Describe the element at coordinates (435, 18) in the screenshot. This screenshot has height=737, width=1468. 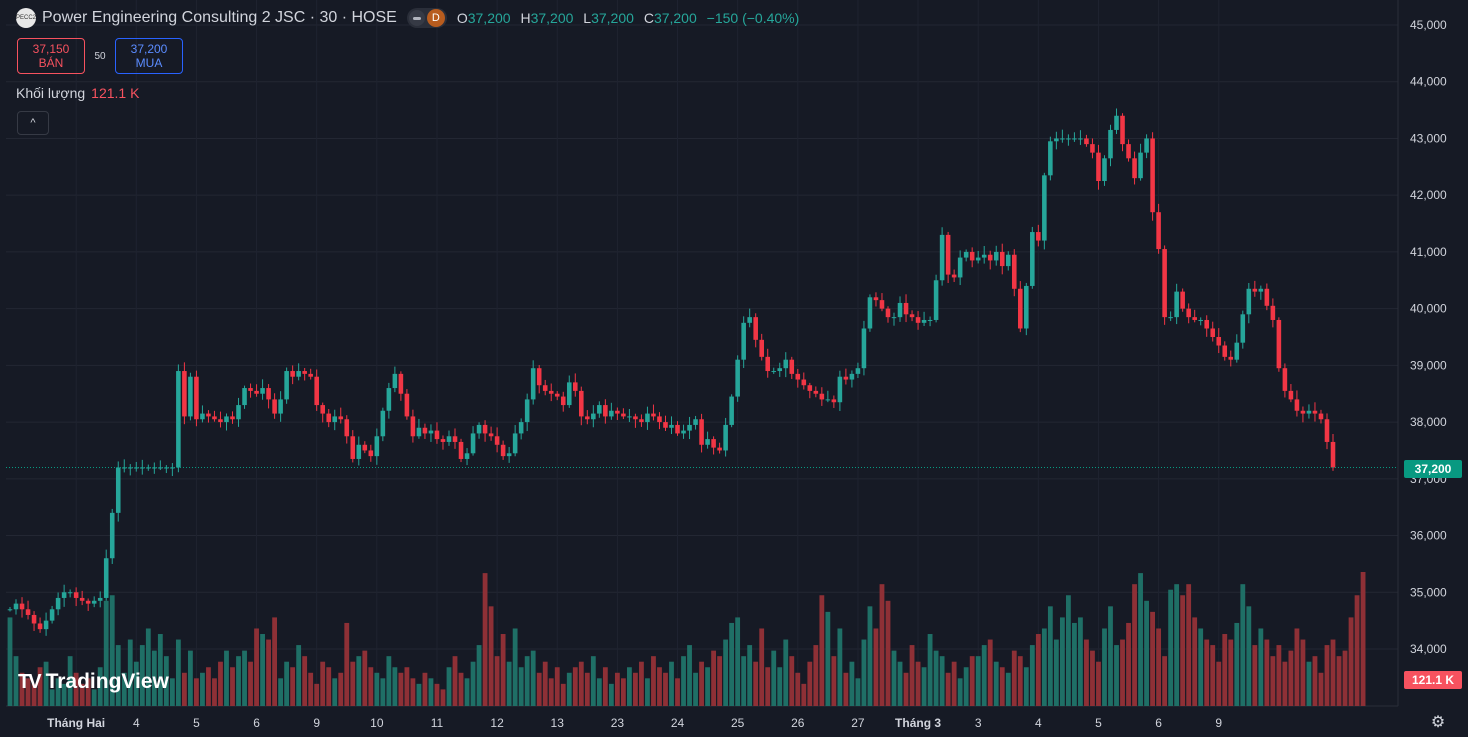
I see `interval-badge: D` at that location.